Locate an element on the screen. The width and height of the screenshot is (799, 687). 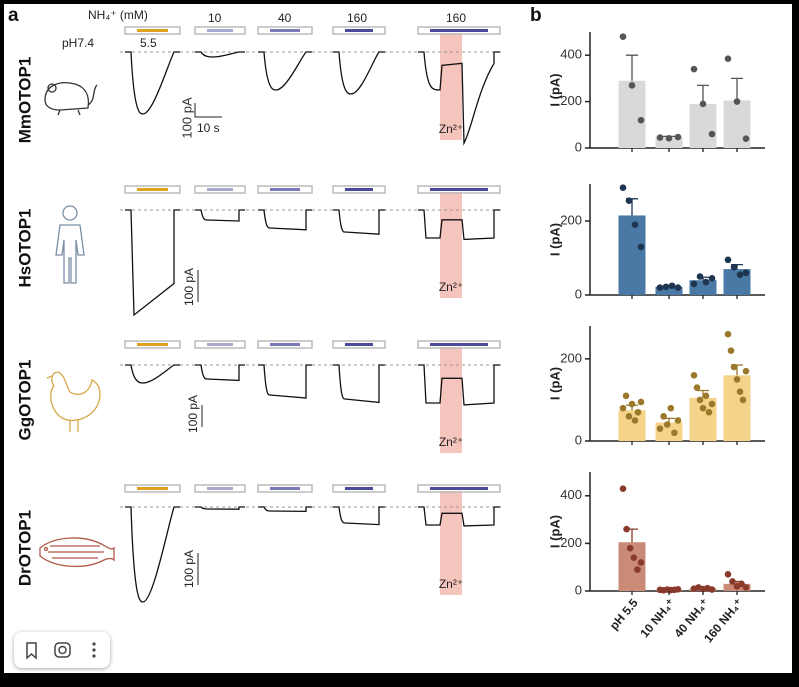
human-icon is located at coordinates (70, 244).